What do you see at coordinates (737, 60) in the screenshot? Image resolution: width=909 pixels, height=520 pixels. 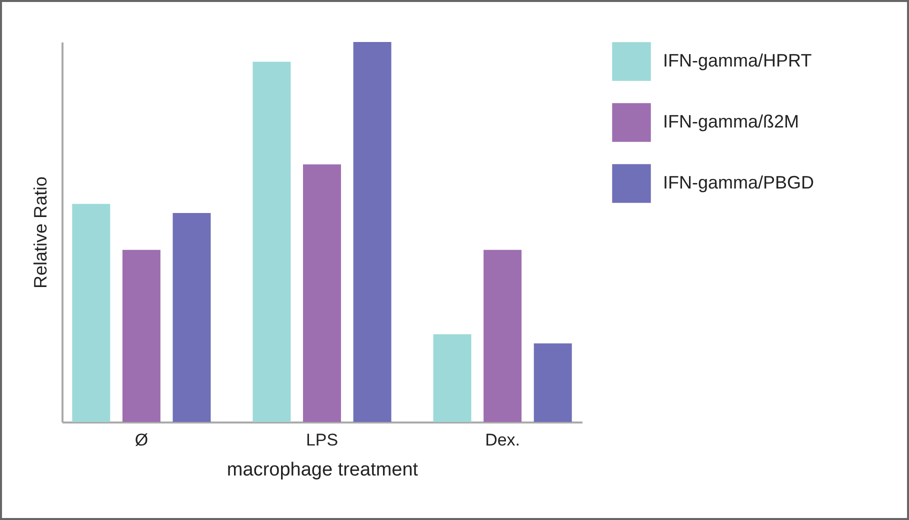 I see `legend-label: IFN-gamma/HPRT` at bounding box center [737, 60].